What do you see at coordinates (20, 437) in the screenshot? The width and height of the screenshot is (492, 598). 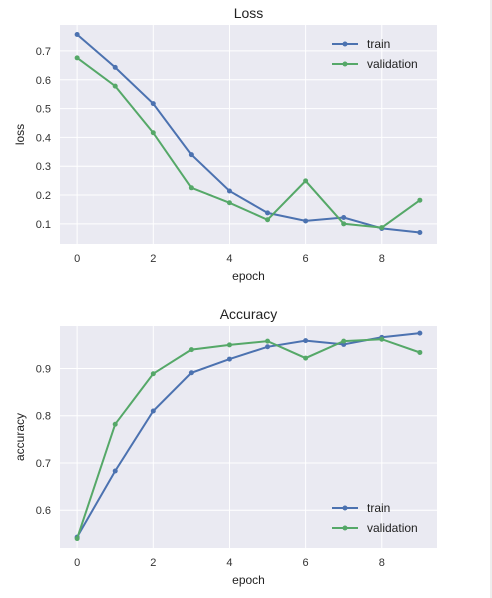 I see `y-axis-label: accuracy` at bounding box center [20, 437].